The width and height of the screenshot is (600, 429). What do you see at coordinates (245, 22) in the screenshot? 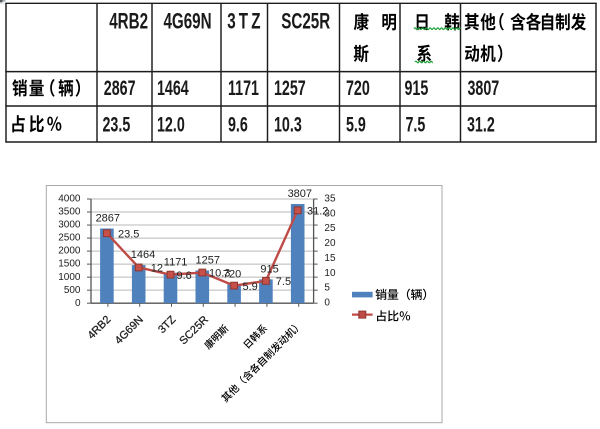
I see `svg-text: 3TZ` at bounding box center [245, 22].